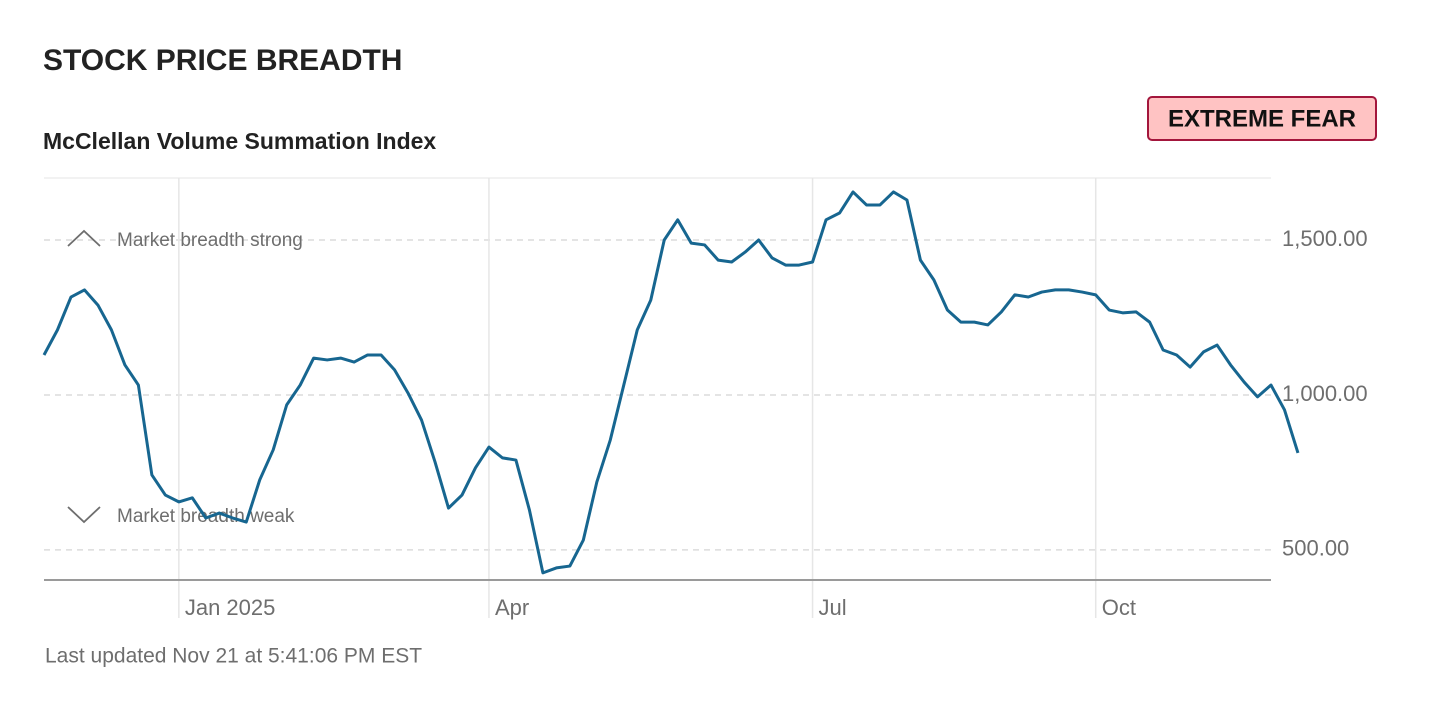 The width and height of the screenshot is (1434, 704). What do you see at coordinates (512, 607) in the screenshot?
I see `x-tick-label: Apr` at bounding box center [512, 607].